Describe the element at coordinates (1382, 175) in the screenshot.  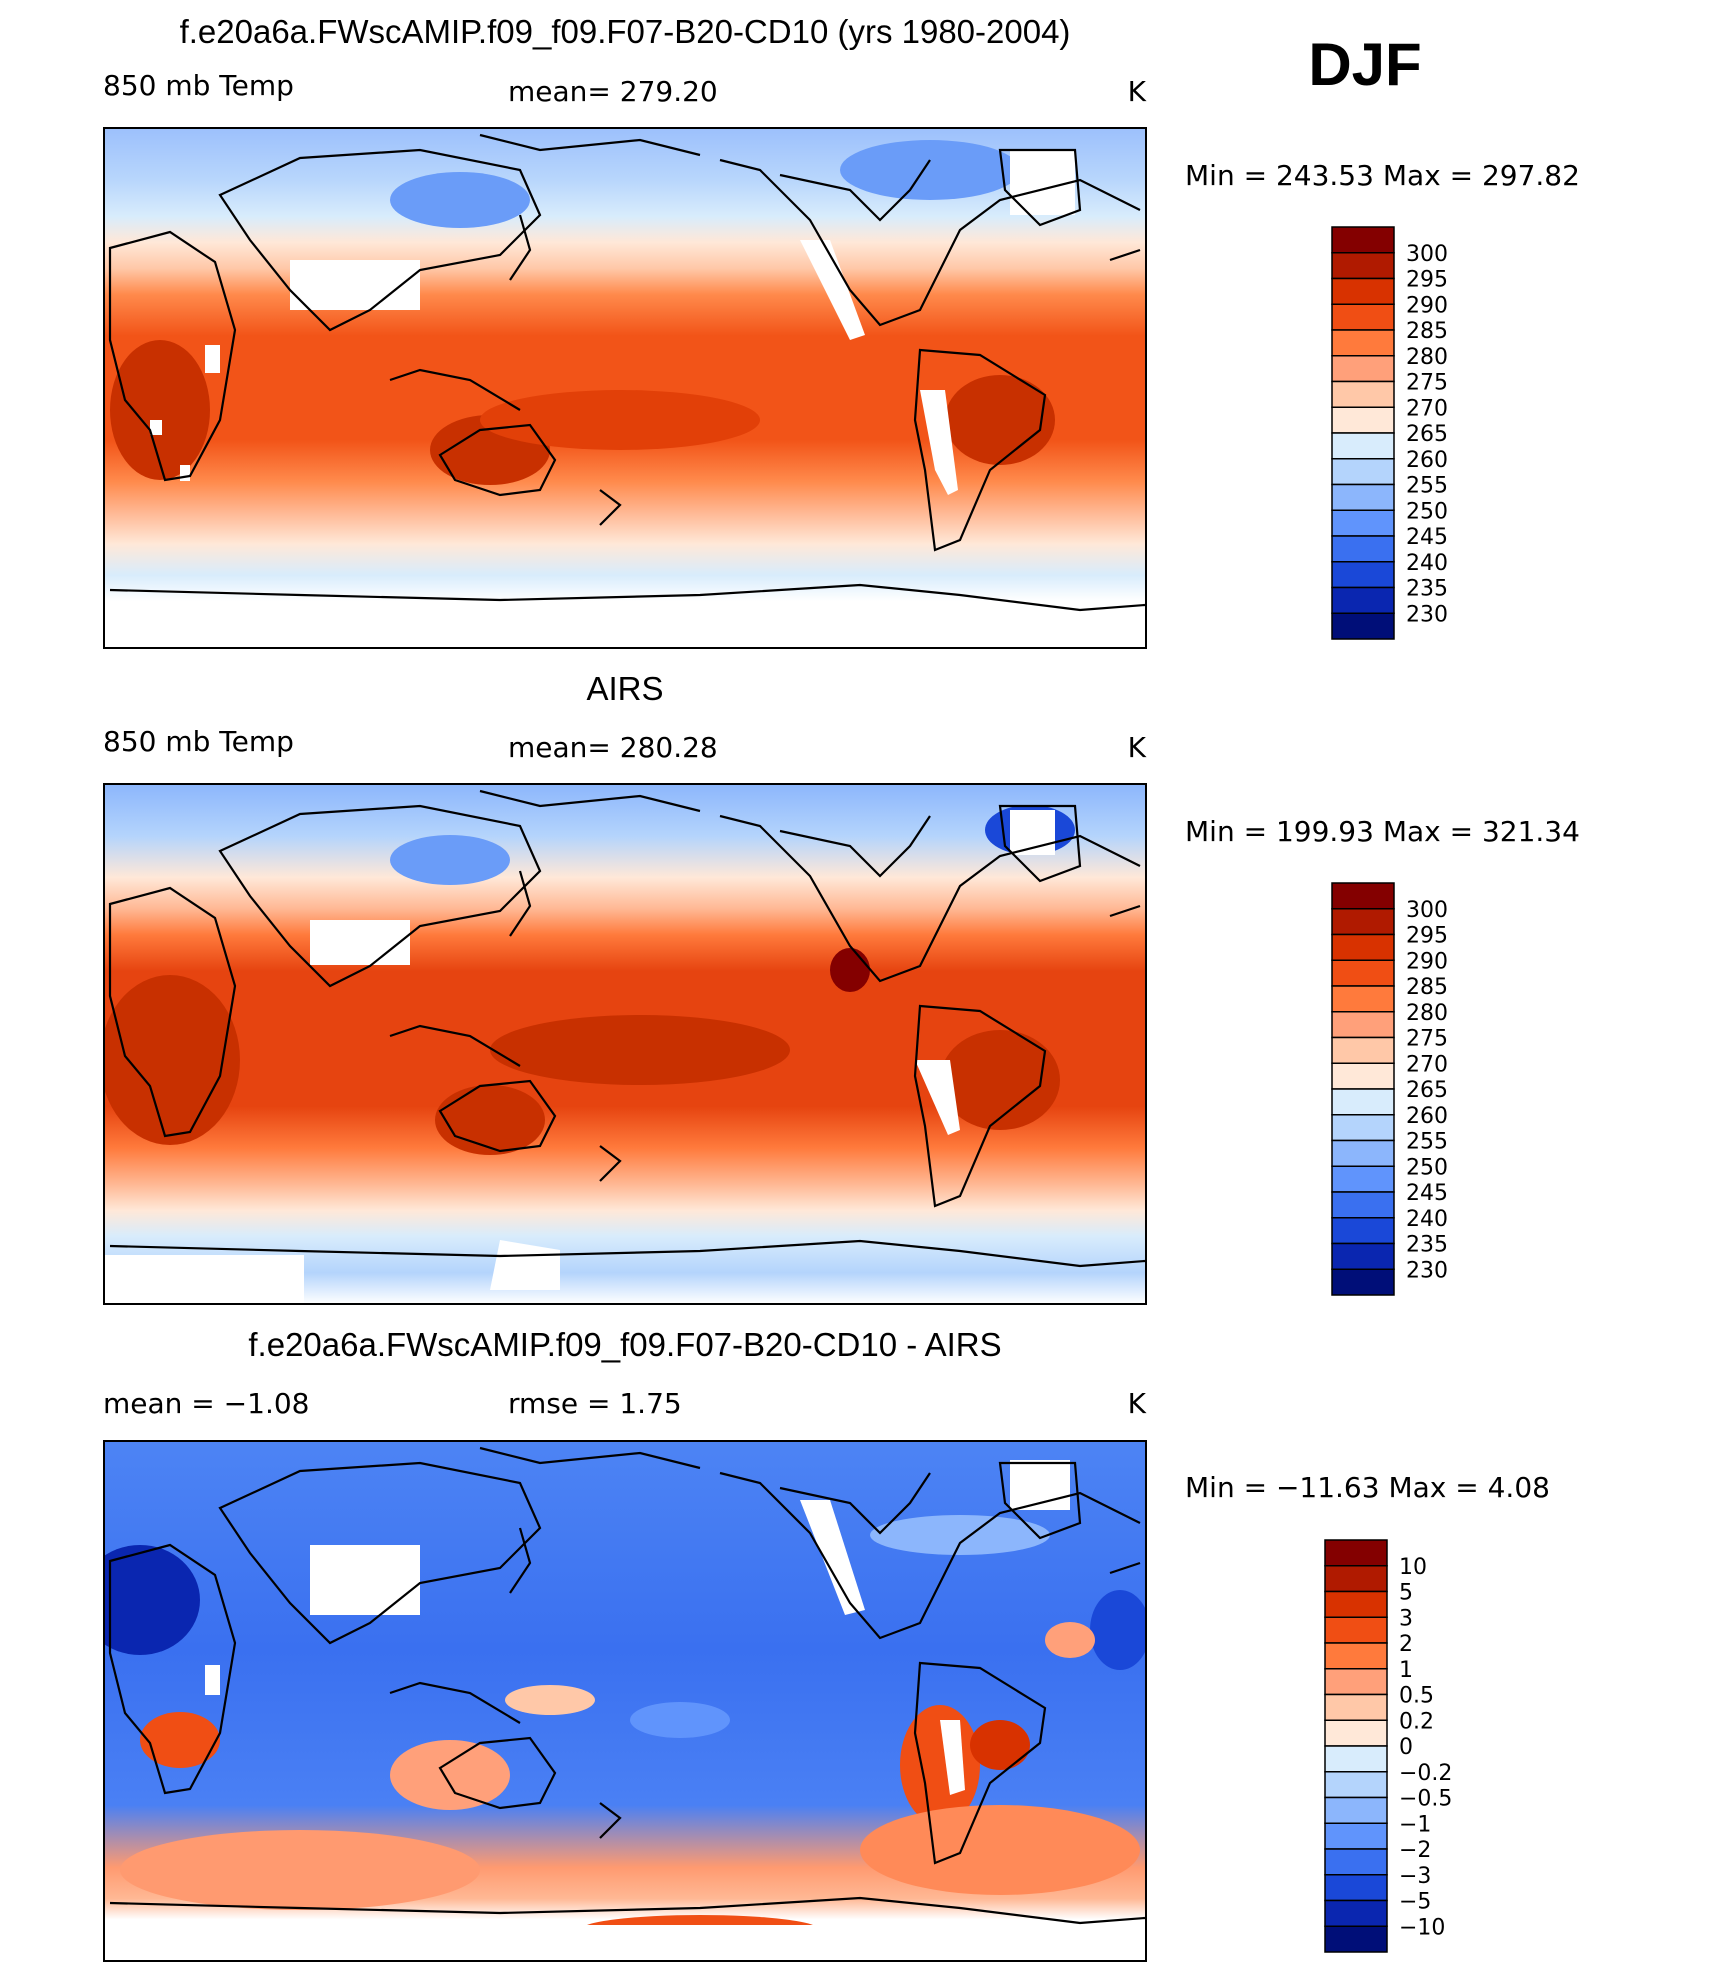
I see `panel-1-minmax: Min = 243.53 Max = 297.82` at that location.